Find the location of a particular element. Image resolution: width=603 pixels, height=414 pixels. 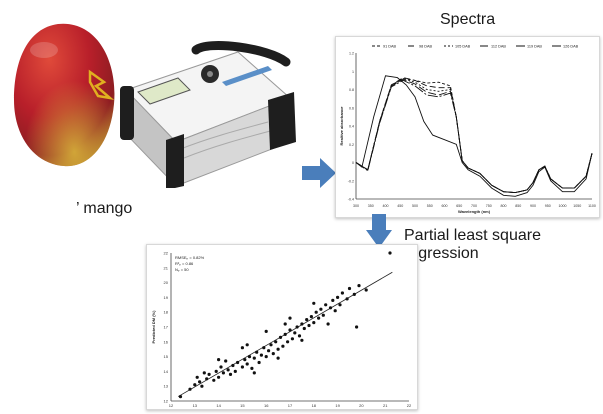

x-tick-label: 900 is located at coordinates (533, 206).